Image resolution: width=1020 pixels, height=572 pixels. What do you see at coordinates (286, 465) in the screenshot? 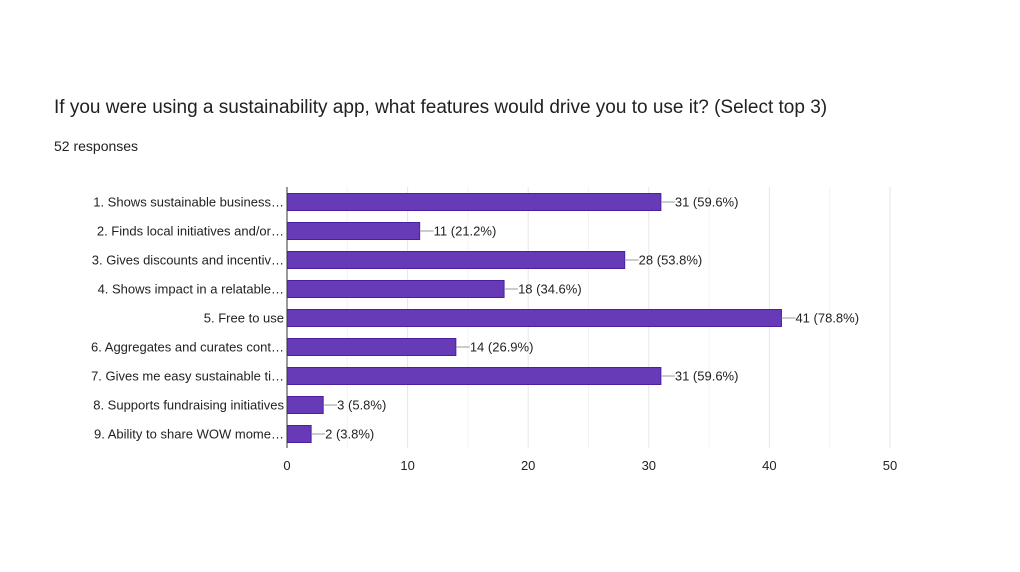
I see `x-tick-label: 0` at bounding box center [286, 465].